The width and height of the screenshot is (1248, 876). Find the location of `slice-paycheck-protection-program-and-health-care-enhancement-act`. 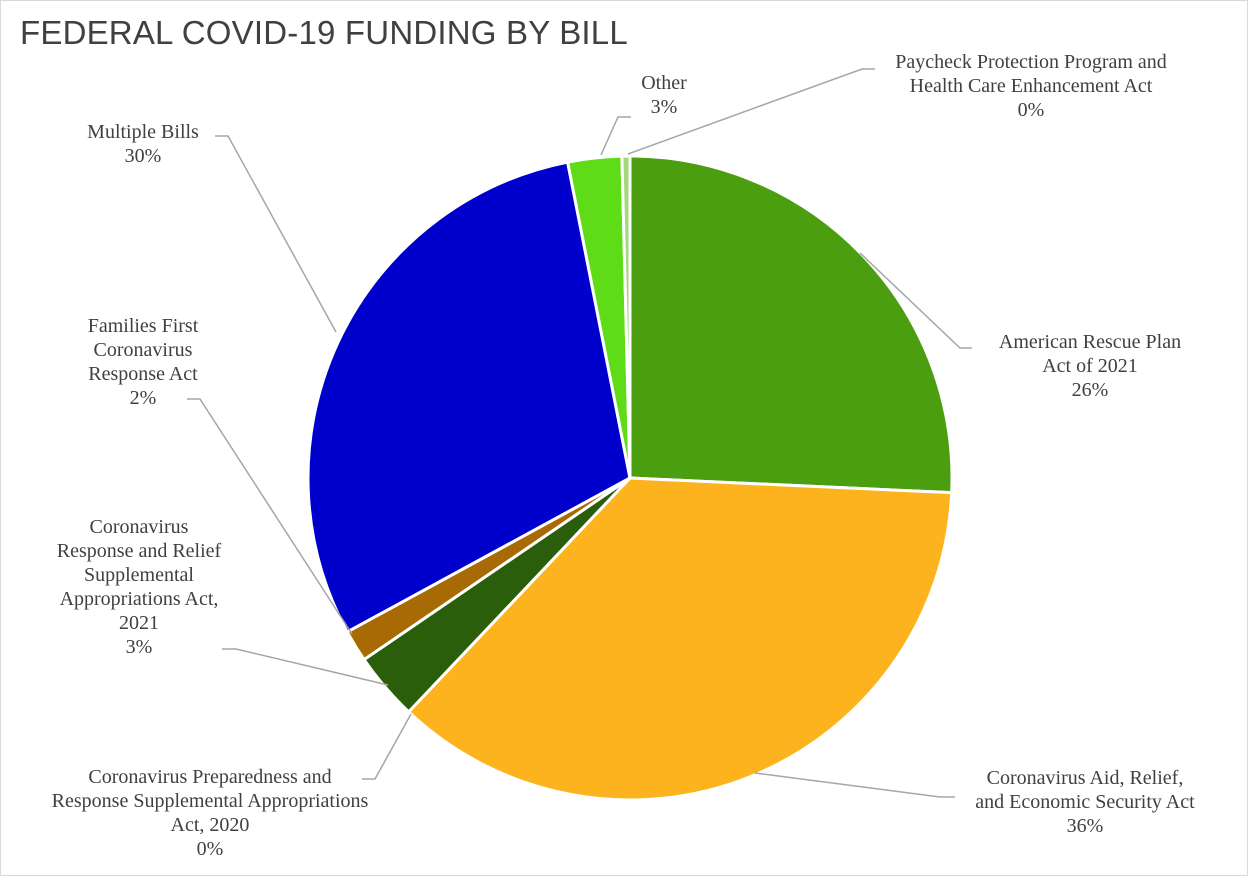

slice-paycheck-protection-program-and-health-care-enhancement-act is located at coordinates (626, 317).